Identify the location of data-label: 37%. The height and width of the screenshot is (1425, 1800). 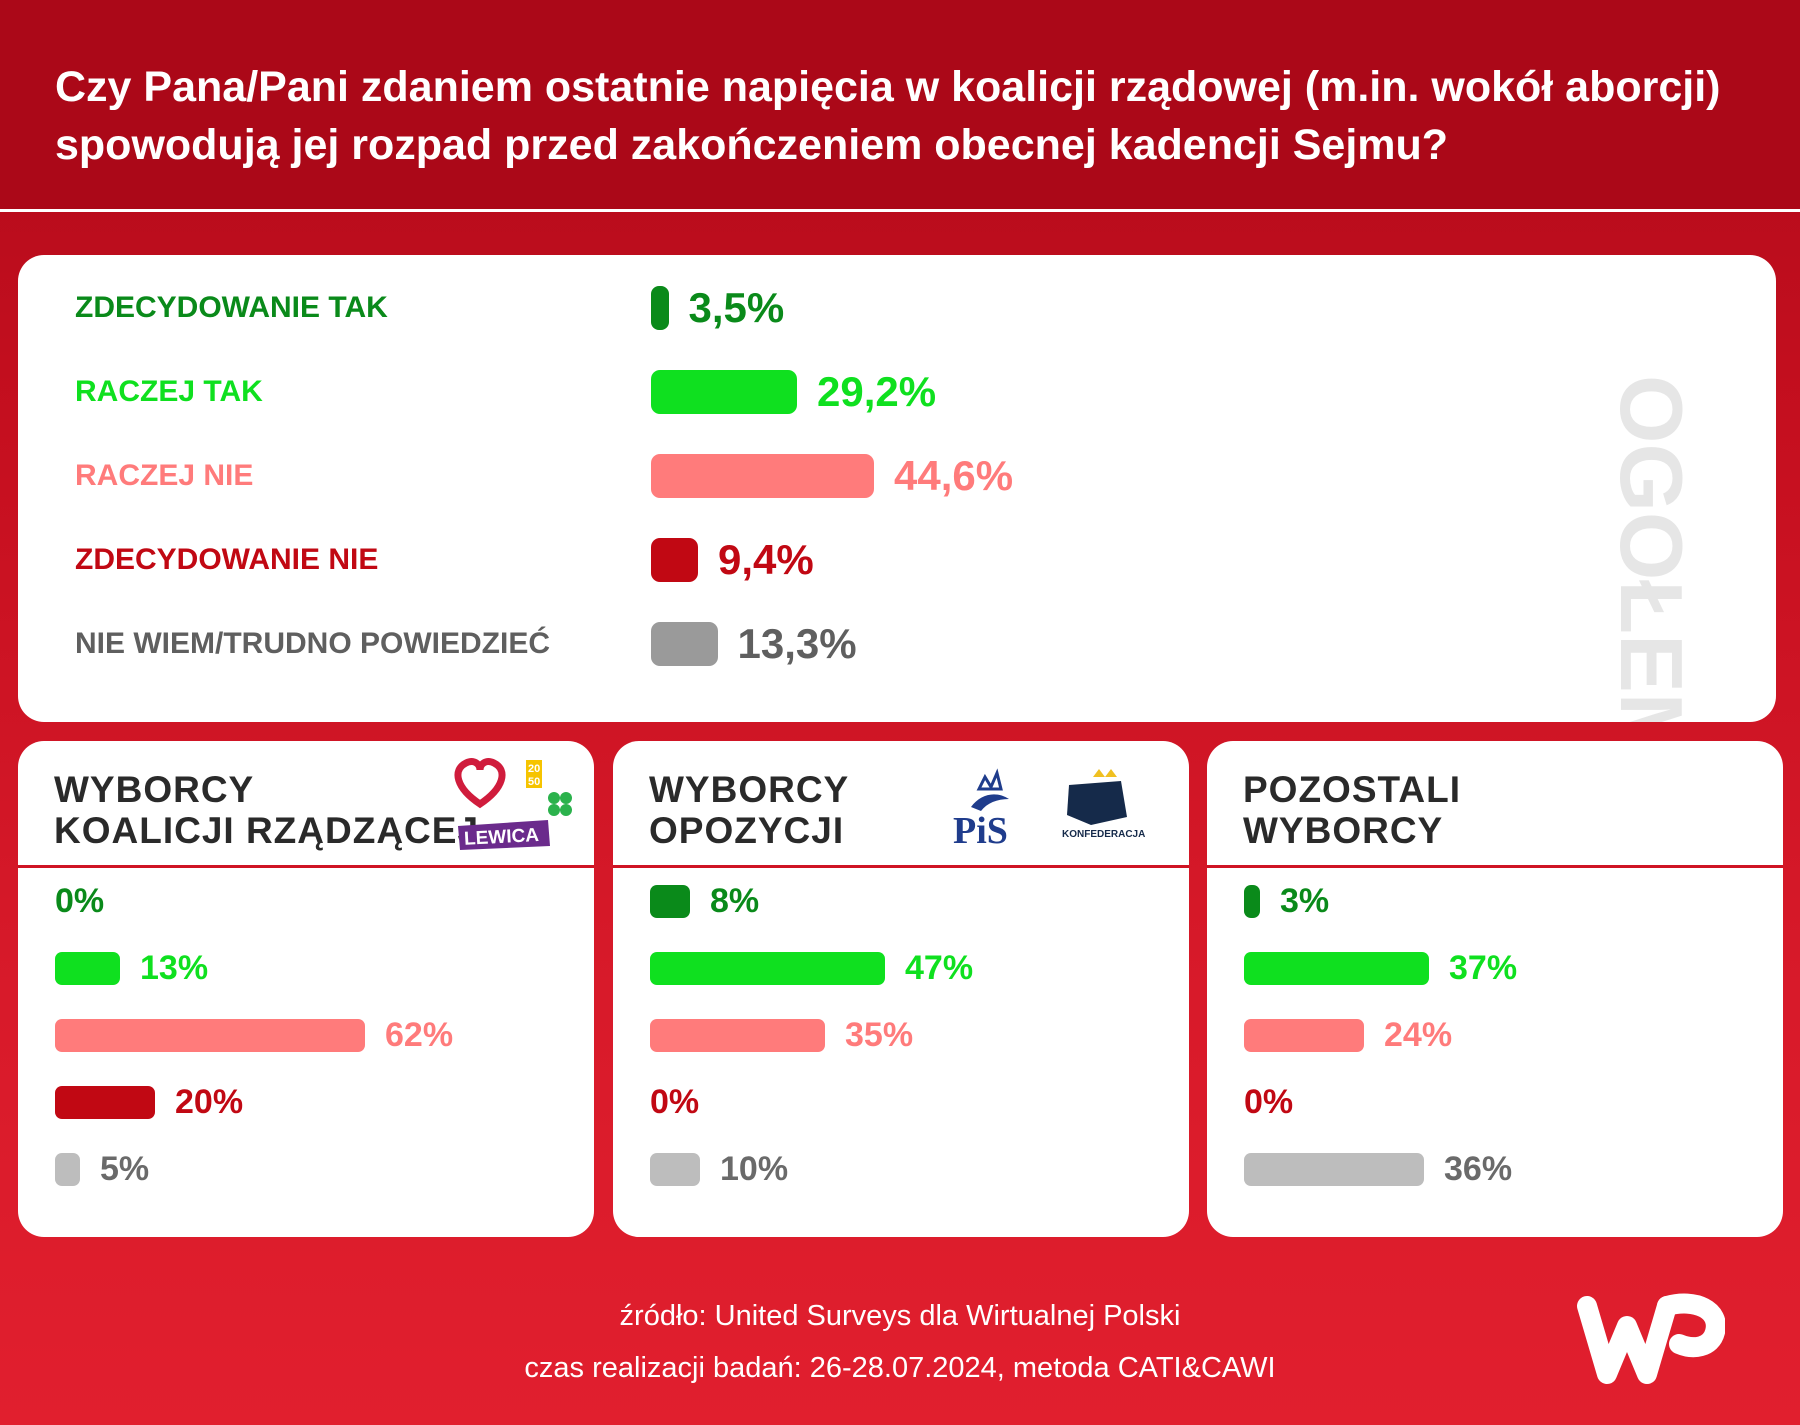
(1483, 968).